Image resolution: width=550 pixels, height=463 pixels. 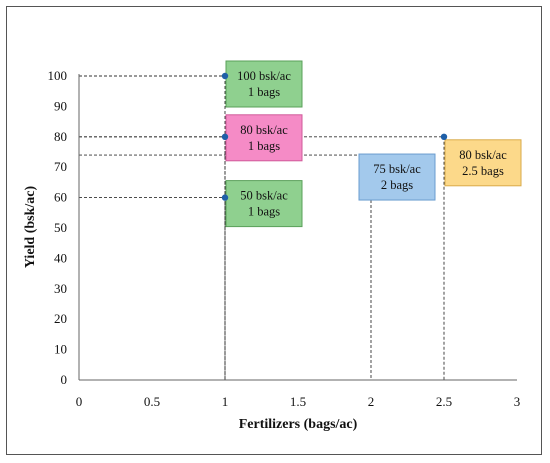 I want to click on y-tick-label: 90, so click(x=60, y=105).